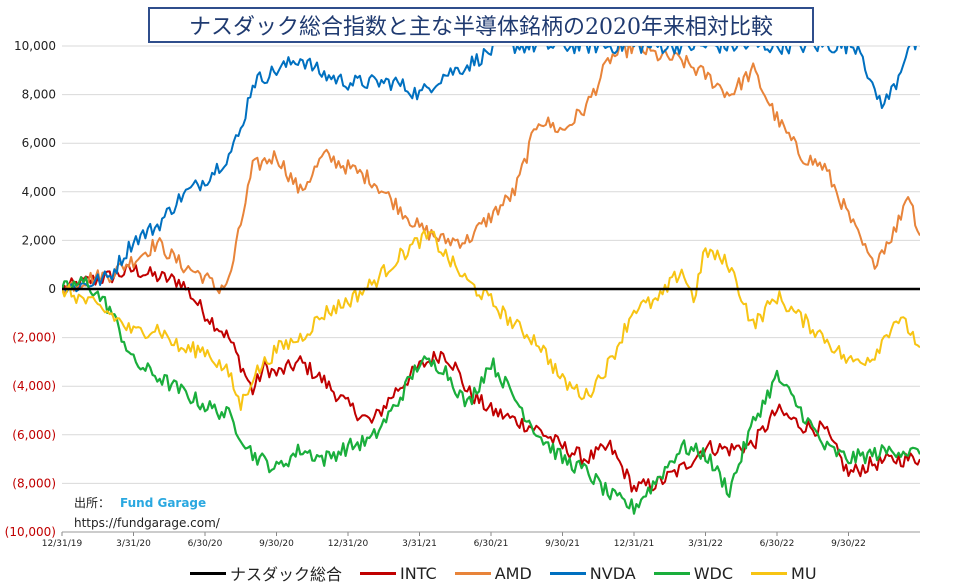 The height and width of the screenshot is (586, 965). Describe the element at coordinates (777, 544) in the screenshot. I see `x-tick-label: 6/30/22` at that location.